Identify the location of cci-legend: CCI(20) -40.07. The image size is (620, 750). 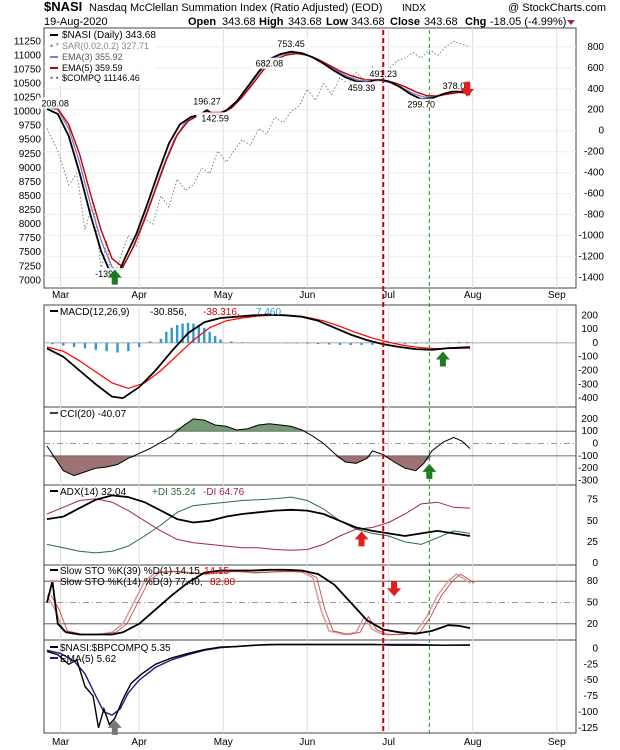
(88, 414).